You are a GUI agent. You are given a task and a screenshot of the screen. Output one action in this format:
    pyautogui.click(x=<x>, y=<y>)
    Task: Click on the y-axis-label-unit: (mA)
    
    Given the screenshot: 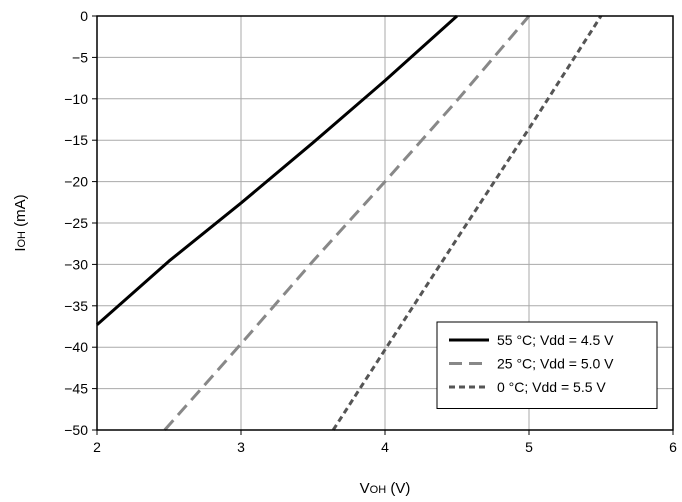 What is the action you would take?
    pyautogui.click(x=20, y=212)
    